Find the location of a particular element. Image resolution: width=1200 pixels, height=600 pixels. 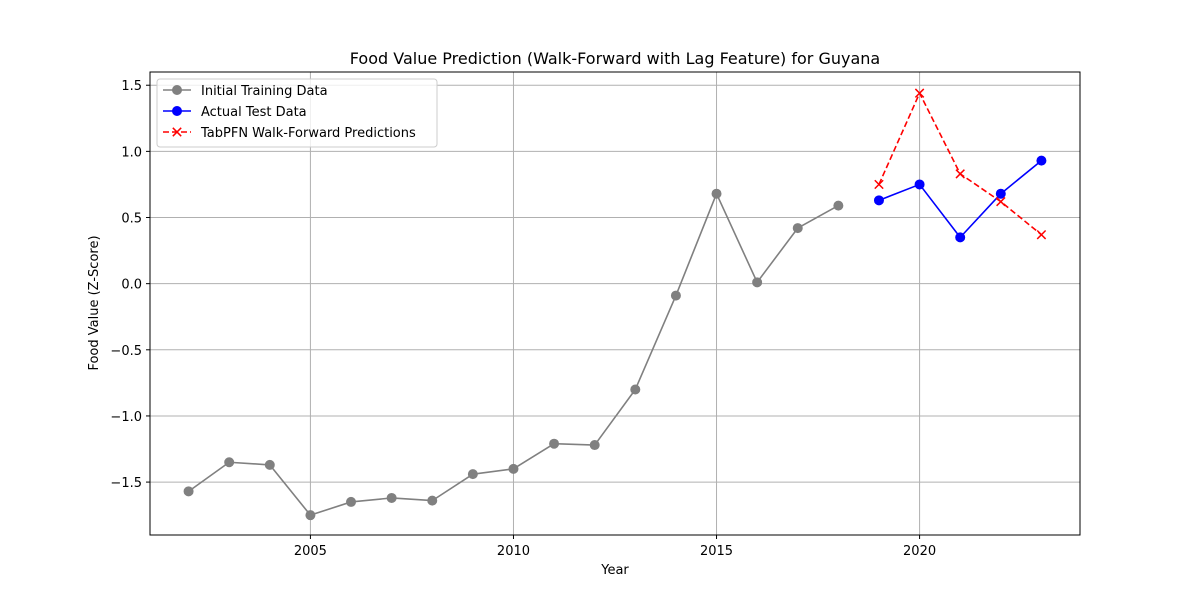

y-tick-label: 1.0 is located at coordinates (131, 152).